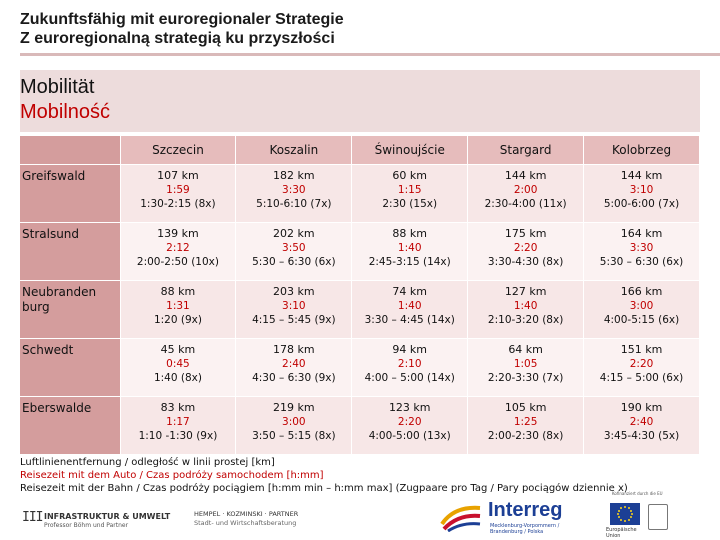 The width and height of the screenshot is (720, 540). I want to click on car-time-value: 2:10, so click(409, 364).